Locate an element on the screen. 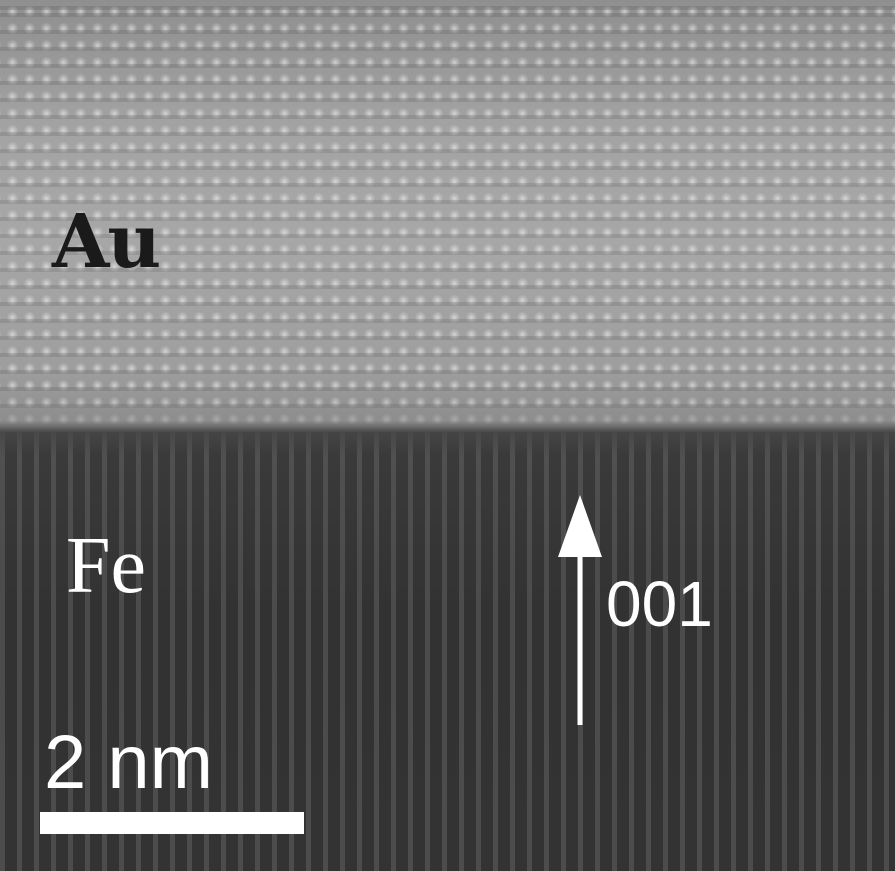 The height and width of the screenshot is (871, 895). scale-bar-label: 2 nm is located at coordinates (128, 762).